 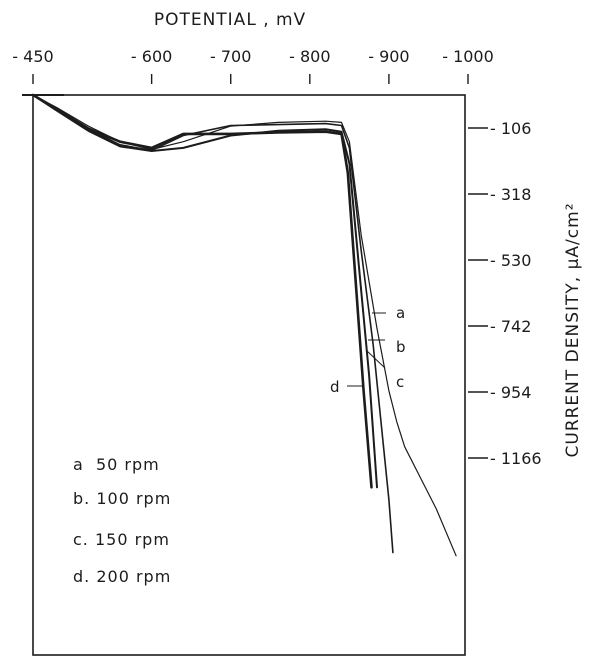 What do you see at coordinates (230, 56) in the screenshot?
I see `x-tick-label: - 700` at bounding box center [230, 56].